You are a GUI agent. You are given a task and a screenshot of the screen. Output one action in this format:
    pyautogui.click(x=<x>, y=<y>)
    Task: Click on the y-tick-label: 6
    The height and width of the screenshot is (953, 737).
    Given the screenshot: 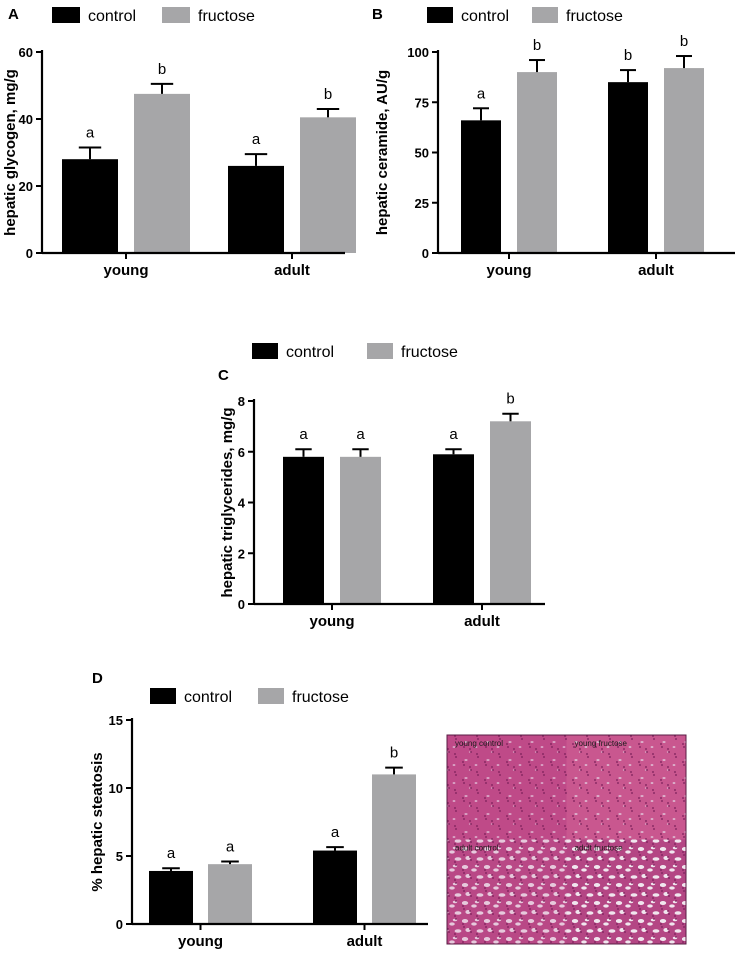 What is the action you would take?
    pyautogui.click(x=241, y=452)
    